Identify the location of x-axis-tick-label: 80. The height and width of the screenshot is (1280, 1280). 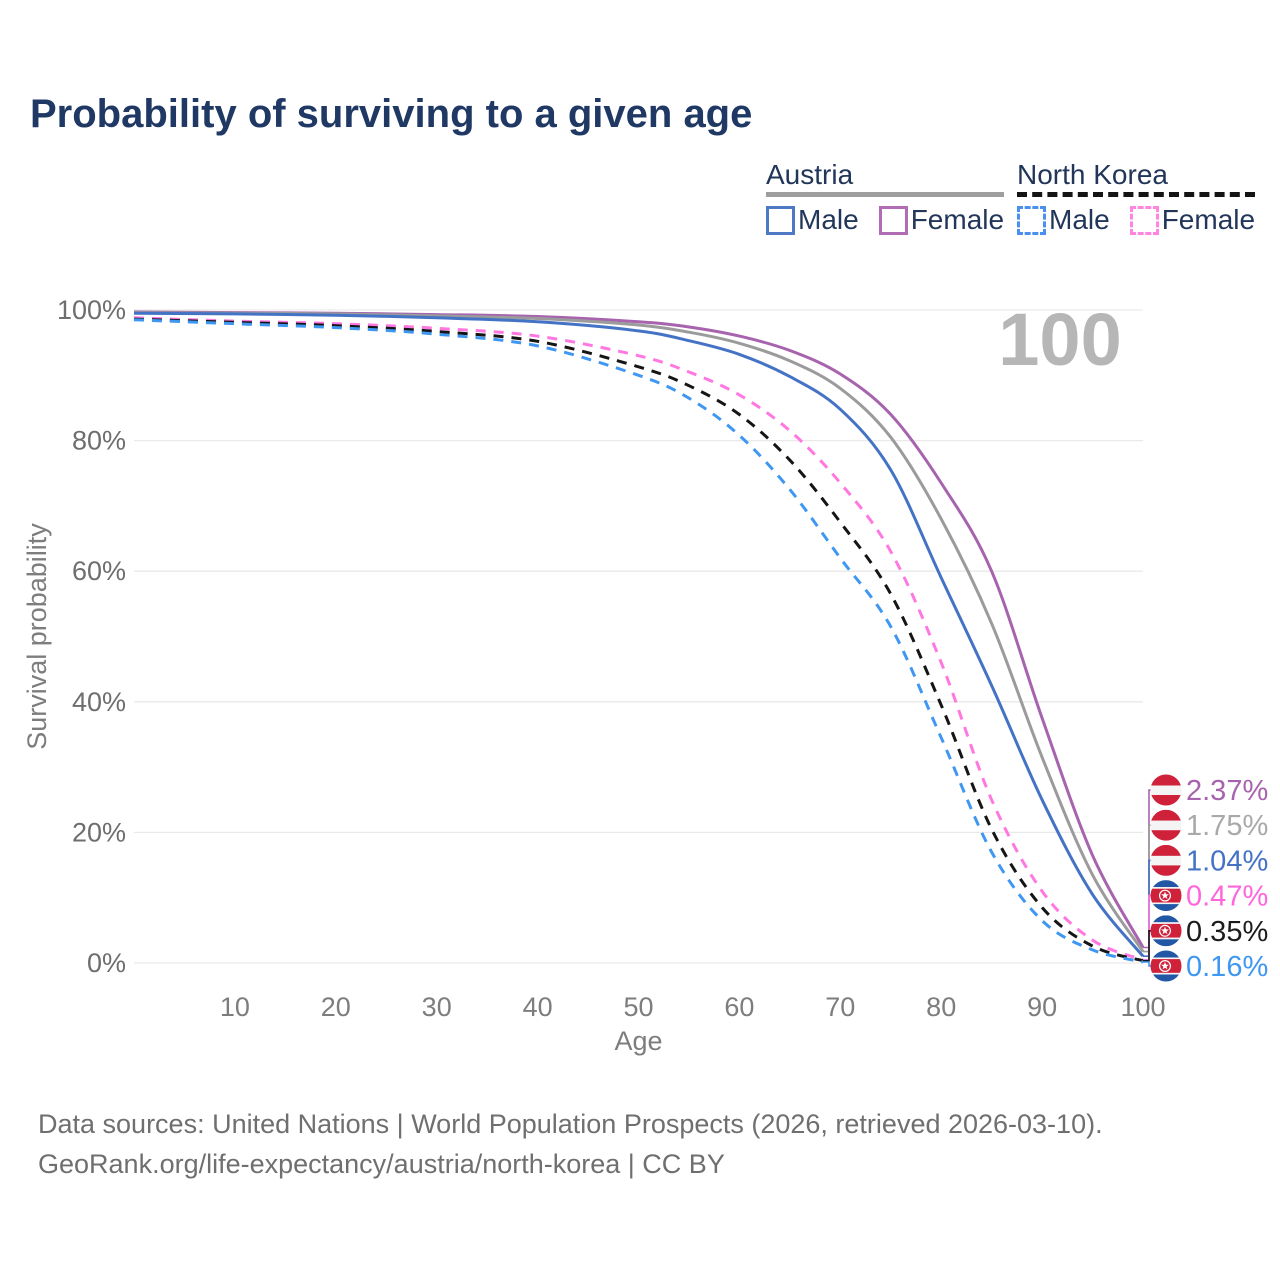
(941, 1007).